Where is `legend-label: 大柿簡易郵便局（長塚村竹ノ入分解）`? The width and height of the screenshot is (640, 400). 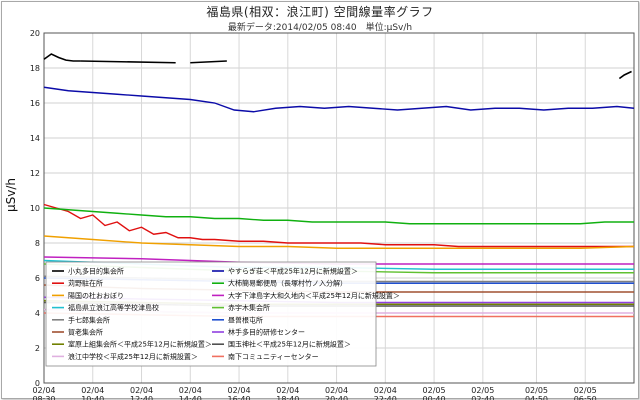
legend-label: 大柿簡易郵便局（長塚村竹ノ入分解） is located at coordinates (287, 283).